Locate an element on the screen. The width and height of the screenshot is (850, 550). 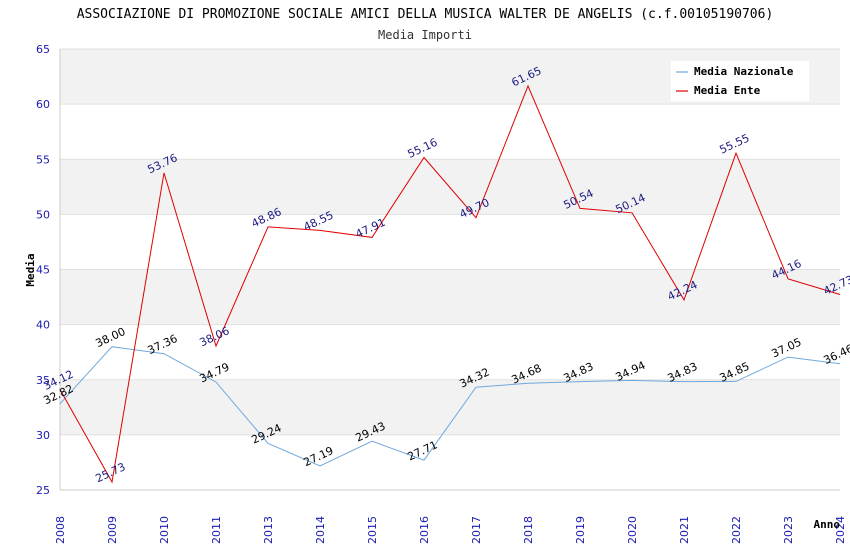
x-tick-label: 2016 is located at coordinates (424, 530).